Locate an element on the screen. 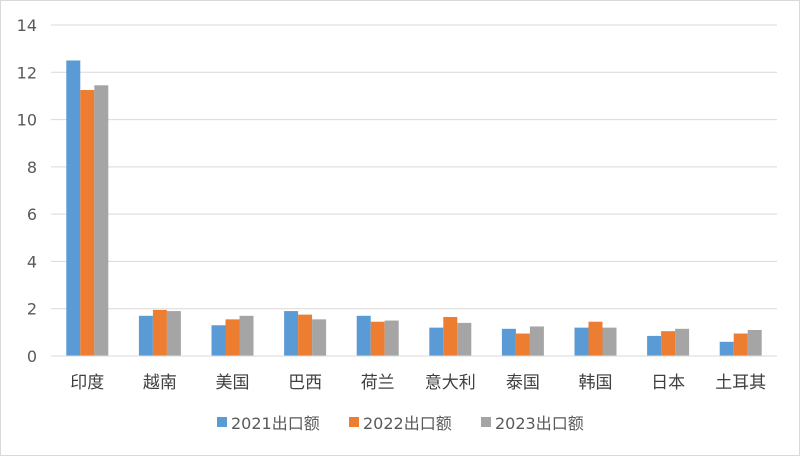 Image resolution: width=800 pixels, height=457 pixels. category-label: 巴西 is located at coordinates (305, 383).